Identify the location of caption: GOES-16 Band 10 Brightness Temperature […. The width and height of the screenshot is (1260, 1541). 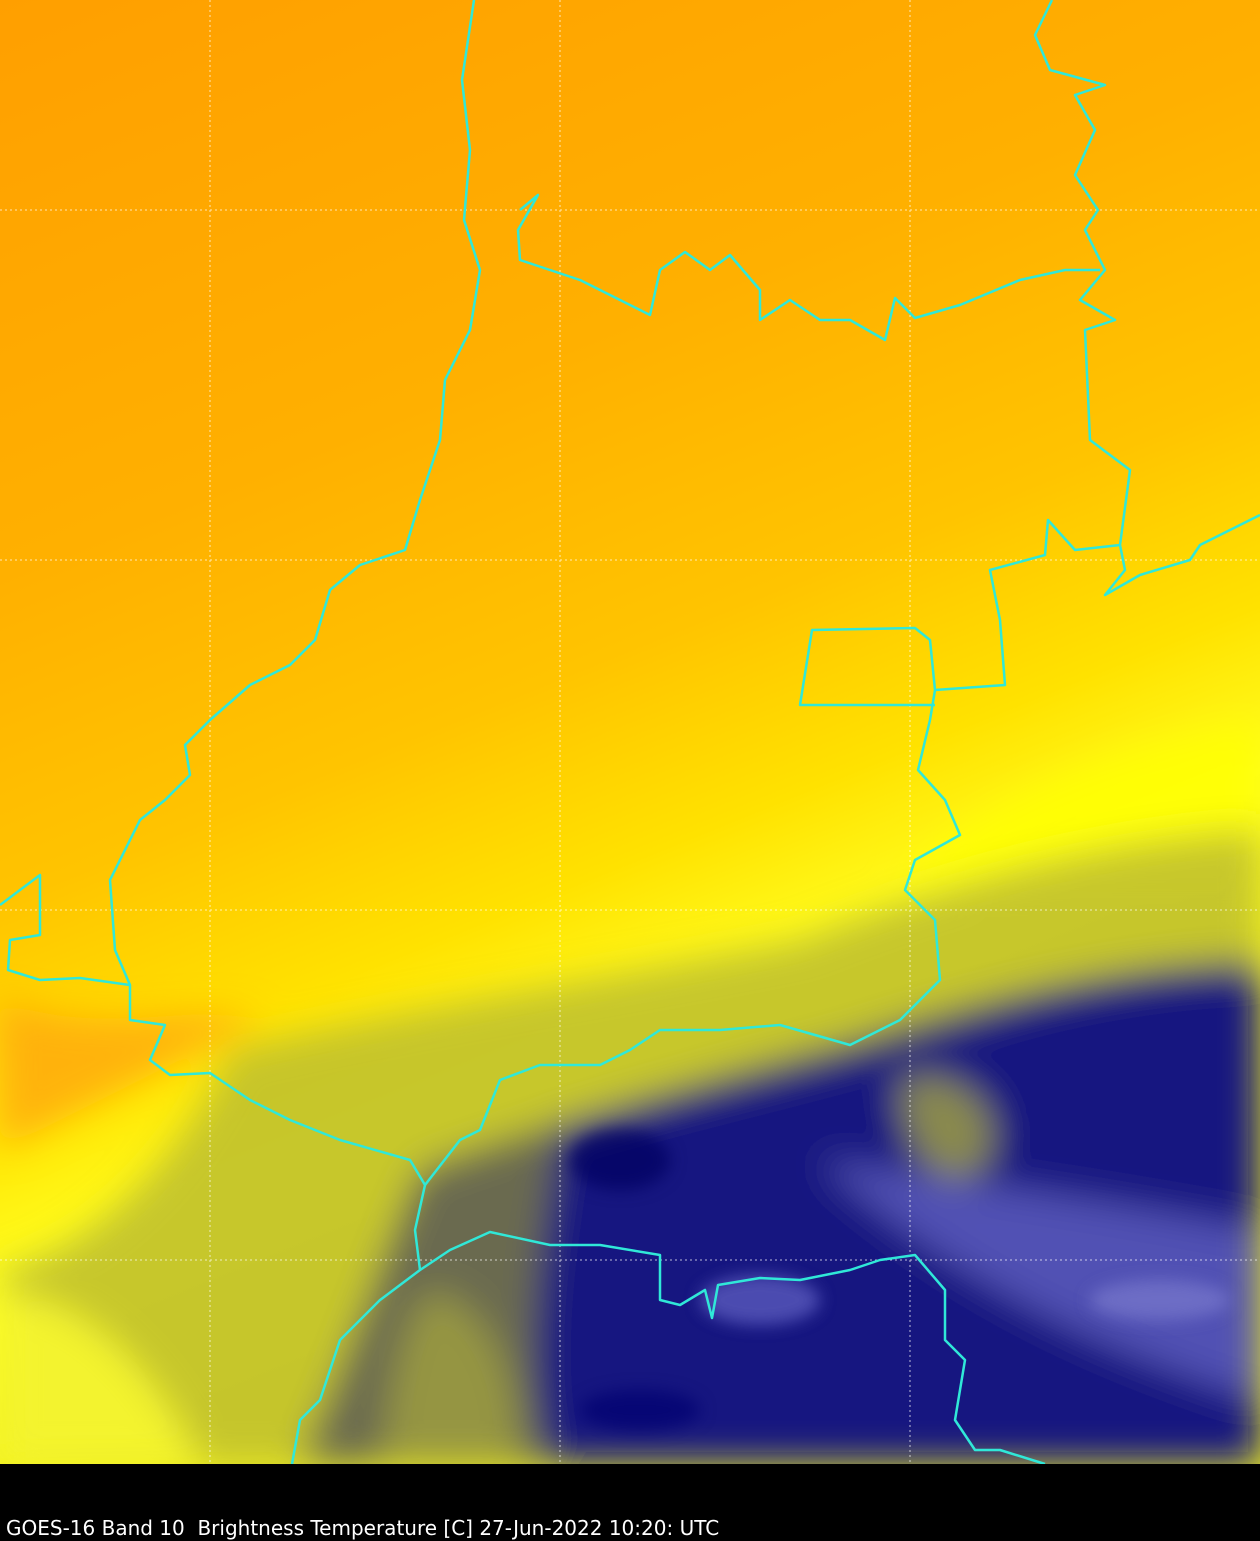
(363, 1528).